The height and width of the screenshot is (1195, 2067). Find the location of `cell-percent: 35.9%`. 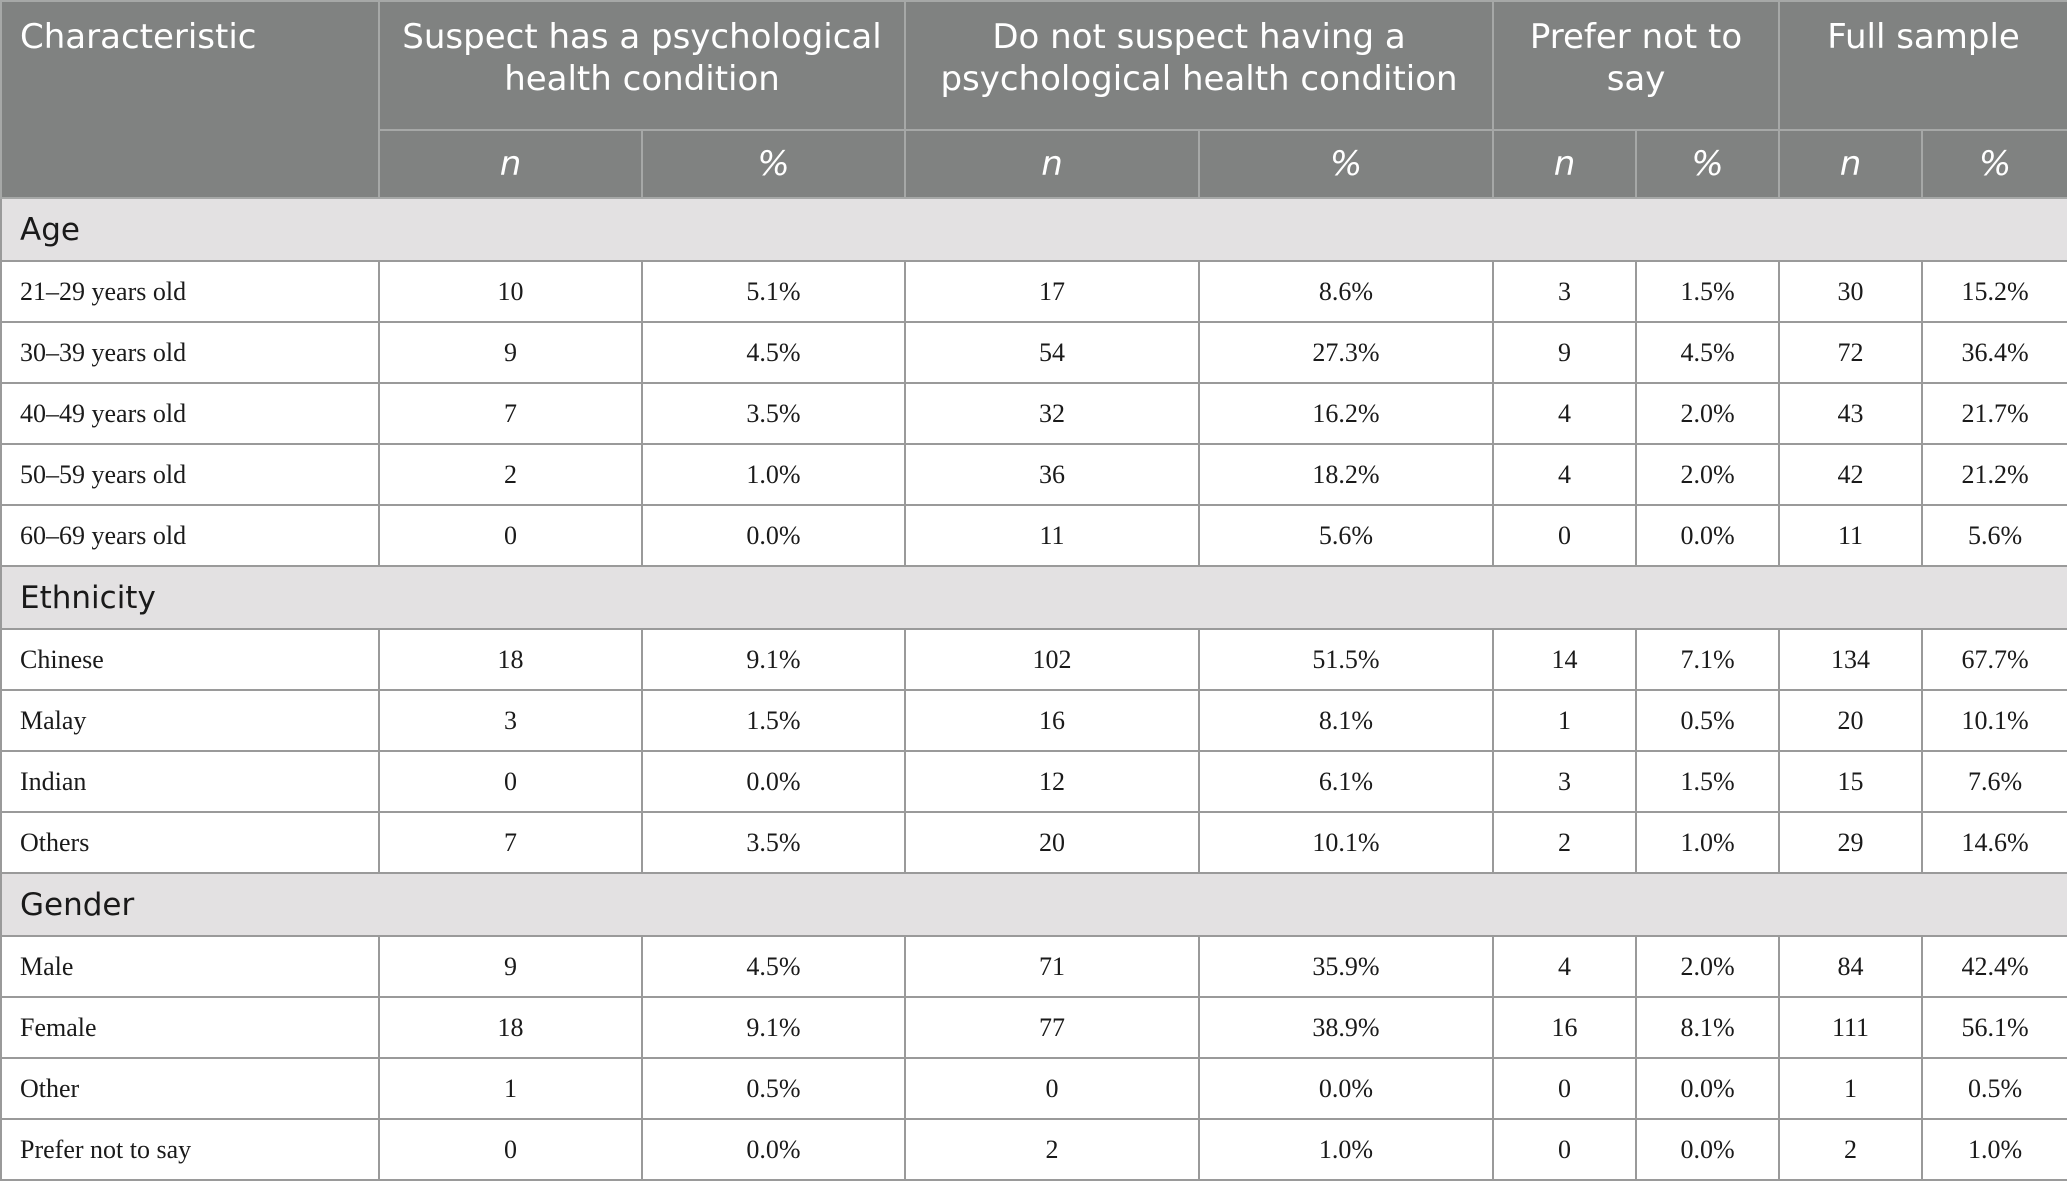

cell-percent: 35.9% is located at coordinates (1346, 966).